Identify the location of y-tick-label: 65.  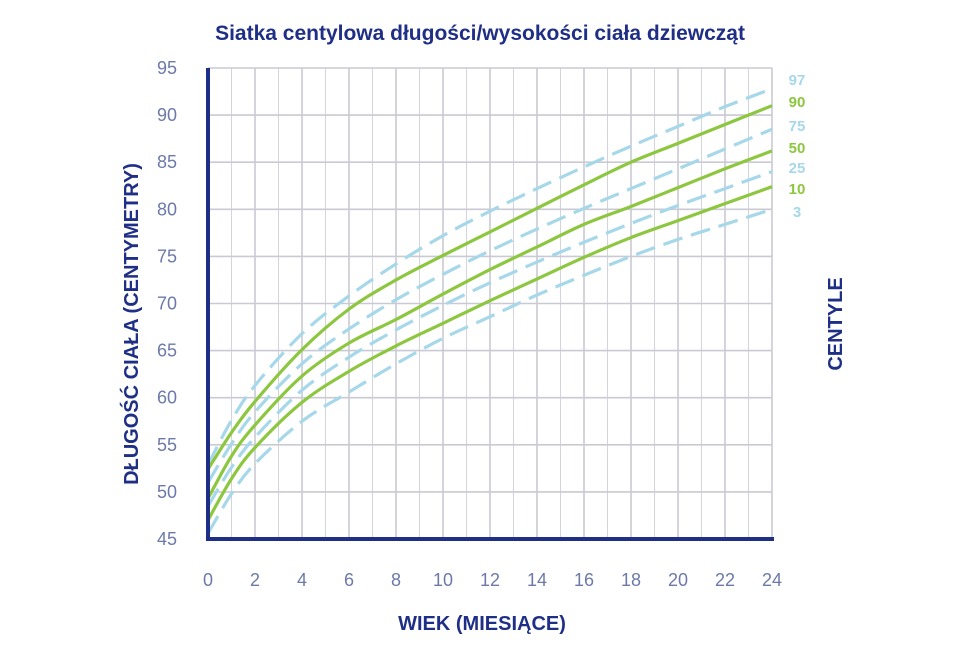
(167, 351).